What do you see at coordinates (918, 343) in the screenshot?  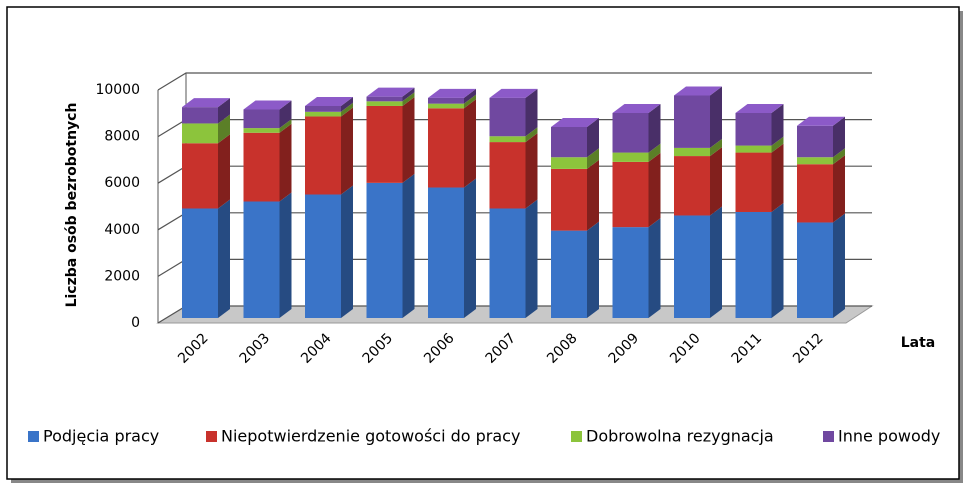 I see `x-axis-title: Lata` at bounding box center [918, 343].